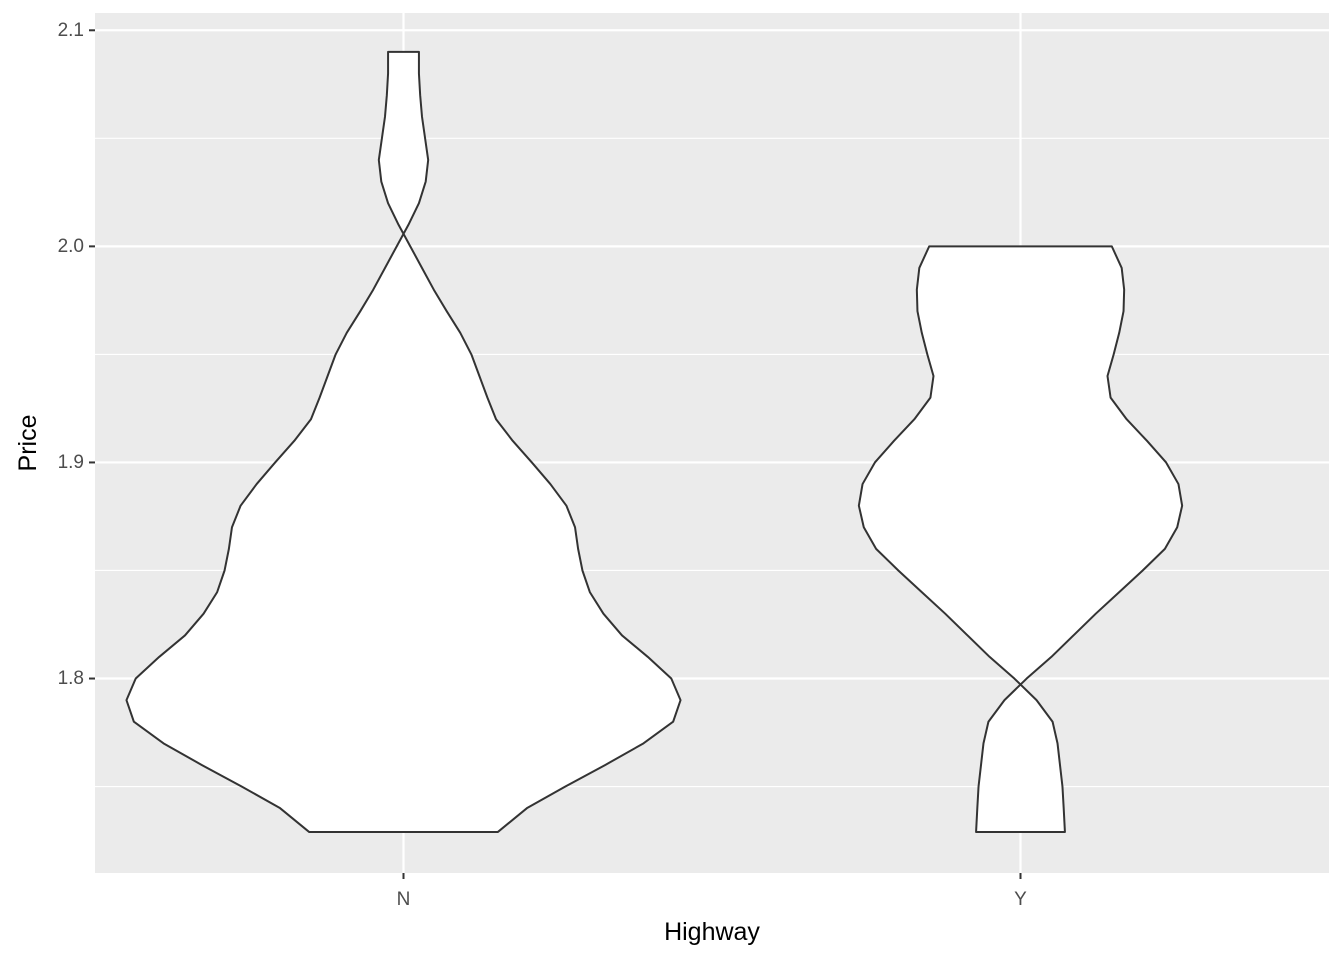 The image size is (1344, 960). What do you see at coordinates (71, 30) in the screenshot?
I see `y-tick-label: 2.1` at bounding box center [71, 30].